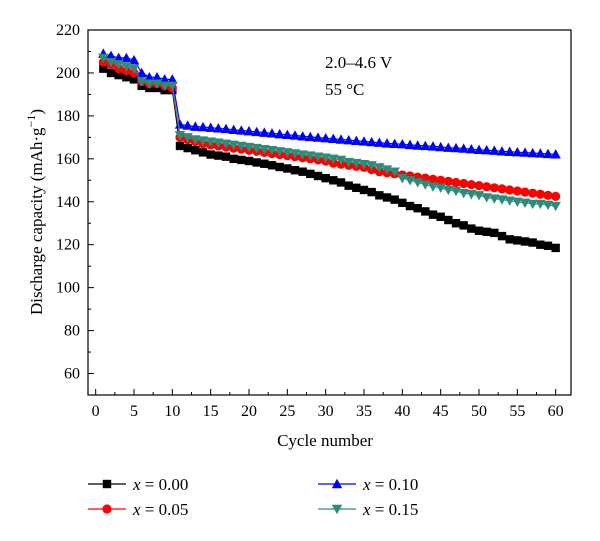  What do you see at coordinates (172, 411) in the screenshot?
I see `x-tick-label: 10` at bounding box center [172, 411].